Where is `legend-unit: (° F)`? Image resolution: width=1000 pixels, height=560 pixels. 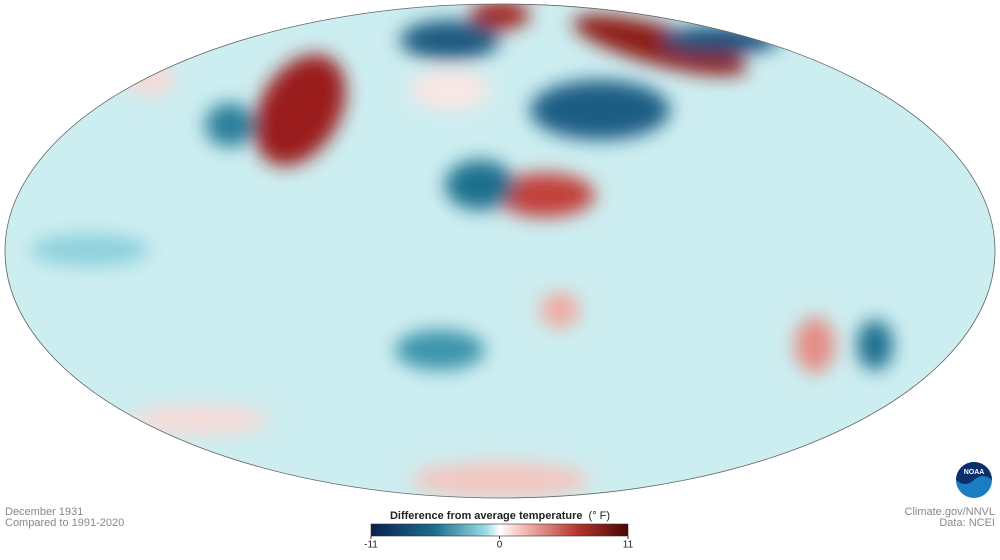
legend-unit: (° F) is located at coordinates (600, 516).